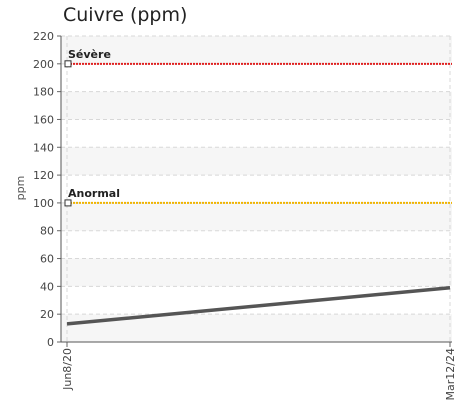  Describe the element at coordinates (43, 147) in the screenshot. I see `y-tick-label: 140` at that location.